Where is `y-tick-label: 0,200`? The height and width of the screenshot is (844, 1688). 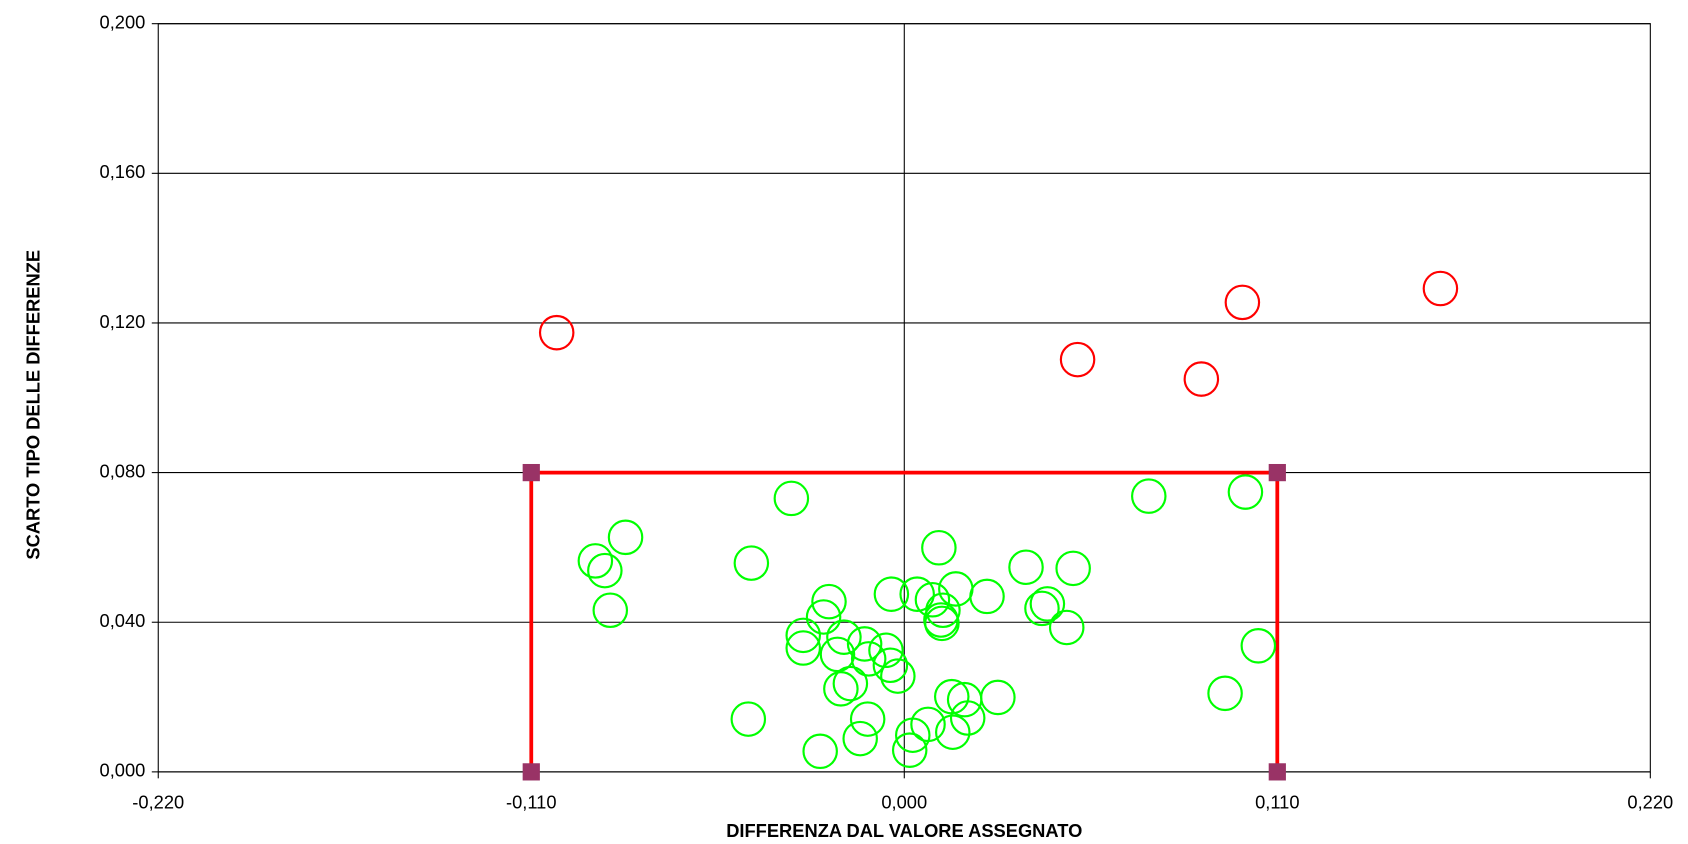
y-tick-label: 0,200 is located at coordinates (123, 22).